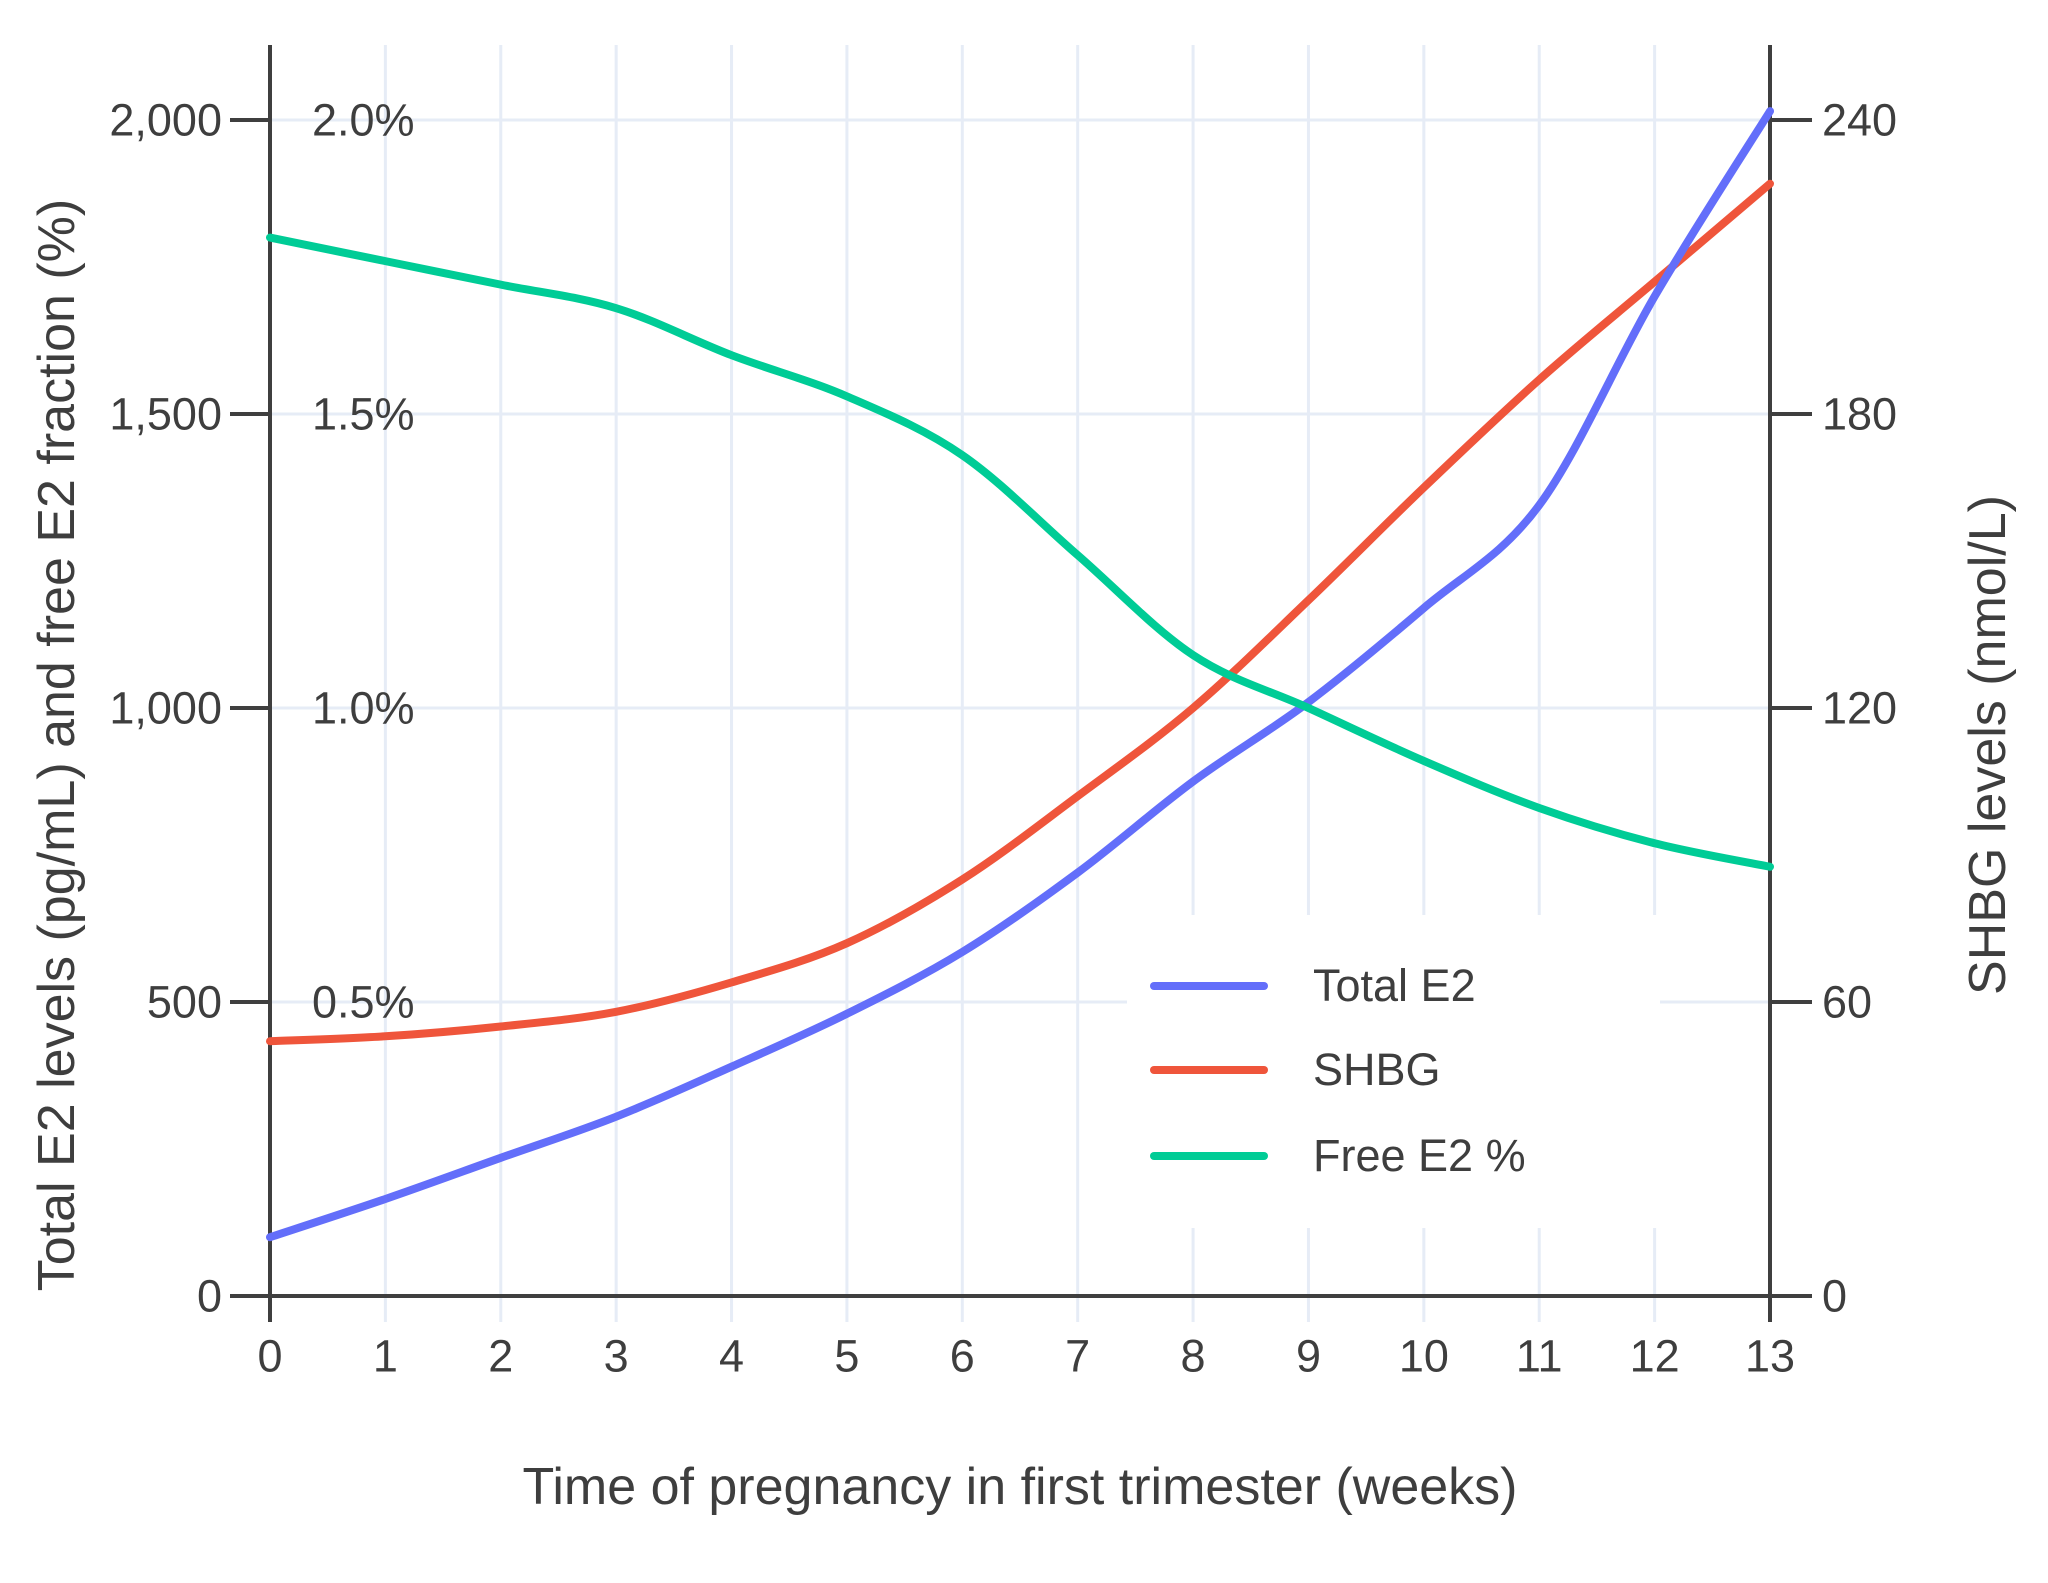 Image resolution: width=2048 pixels, height=1583 pixels. Describe the element at coordinates (1078, 1356) in the screenshot. I see `x-tick-label: 7` at that location.